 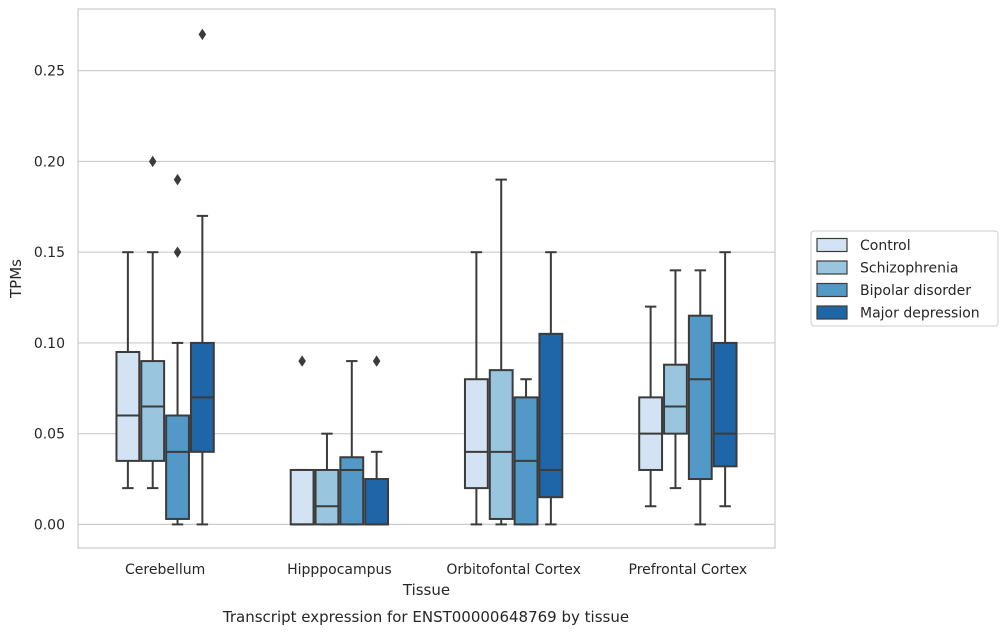 What do you see at coordinates (339, 570) in the screenshot?
I see `x-tick-label: Hipppocampus` at bounding box center [339, 570].